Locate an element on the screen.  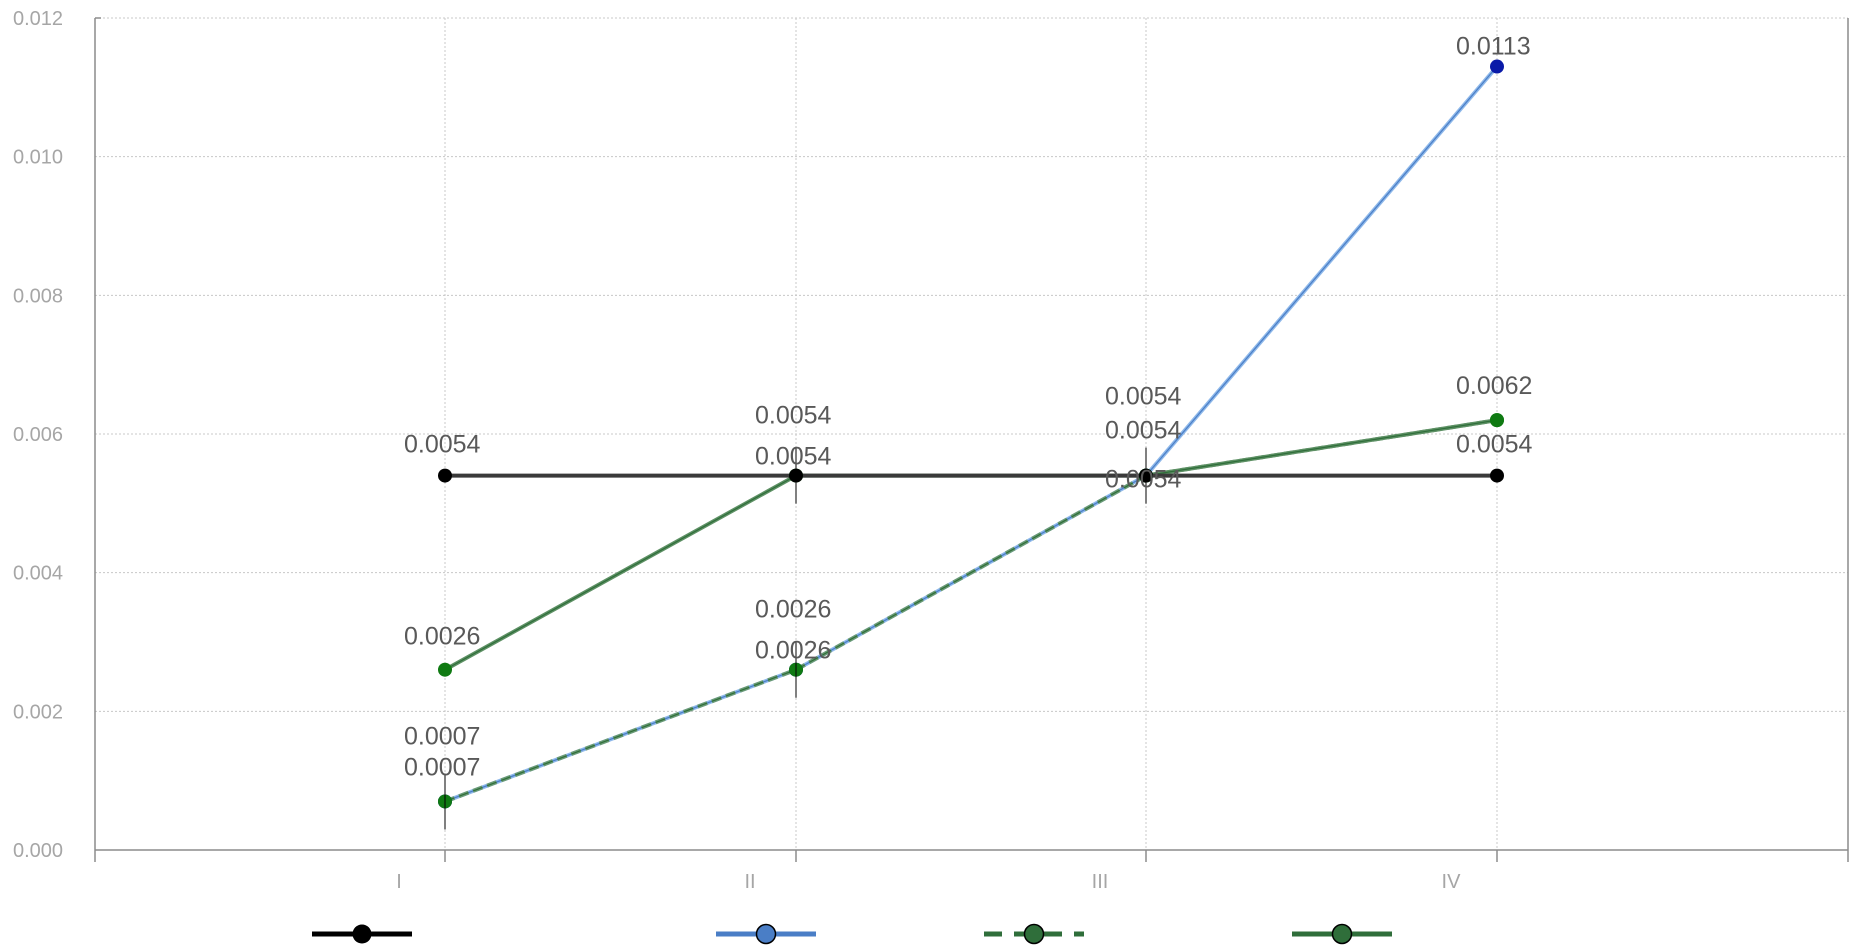
data-label: 0.0113 is located at coordinates (1493, 47).